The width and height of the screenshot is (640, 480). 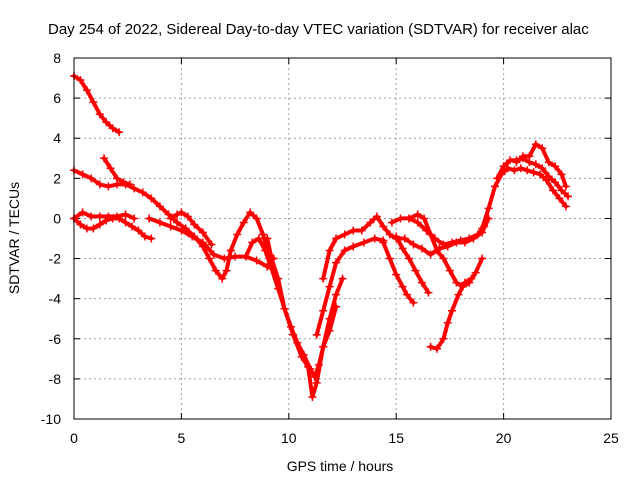 I want to click on y-tick-label: -8, so click(x=55, y=379).